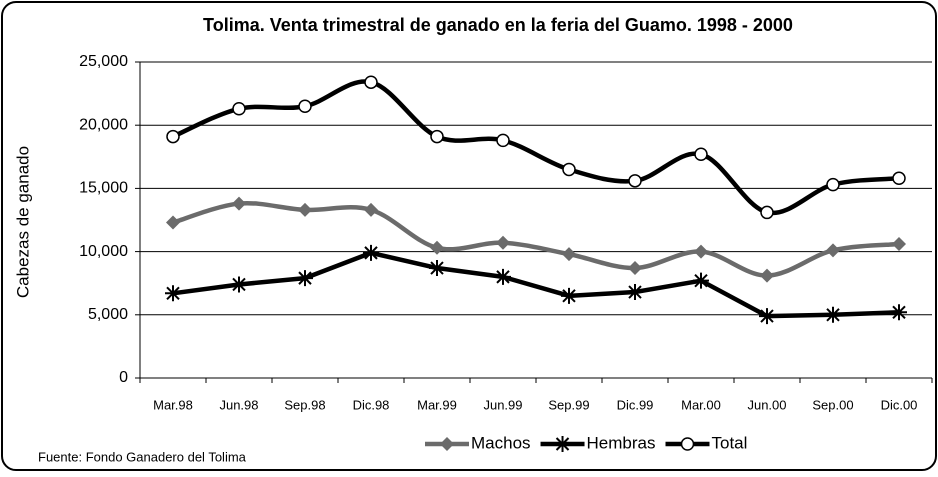 The height and width of the screenshot is (477, 938). Describe the element at coordinates (568, 404) in the screenshot. I see `x-tick-label: Sep.99` at that location.